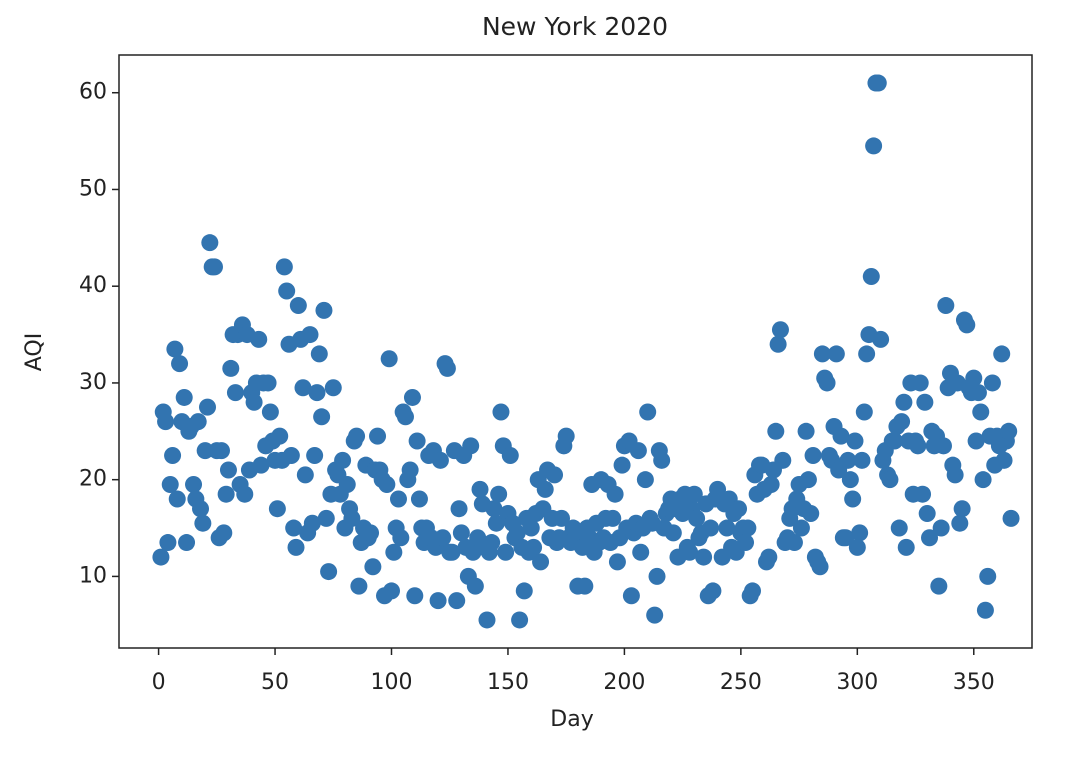 This screenshot has height=762, width=1088. I want to click on chart-title: New York 2020, so click(575, 26).